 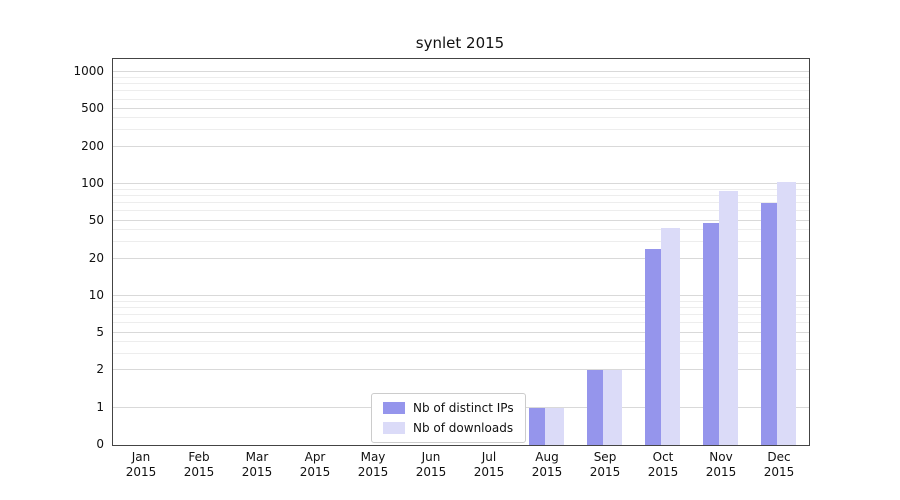 I want to click on bar-downloads-dec, so click(x=786, y=313).